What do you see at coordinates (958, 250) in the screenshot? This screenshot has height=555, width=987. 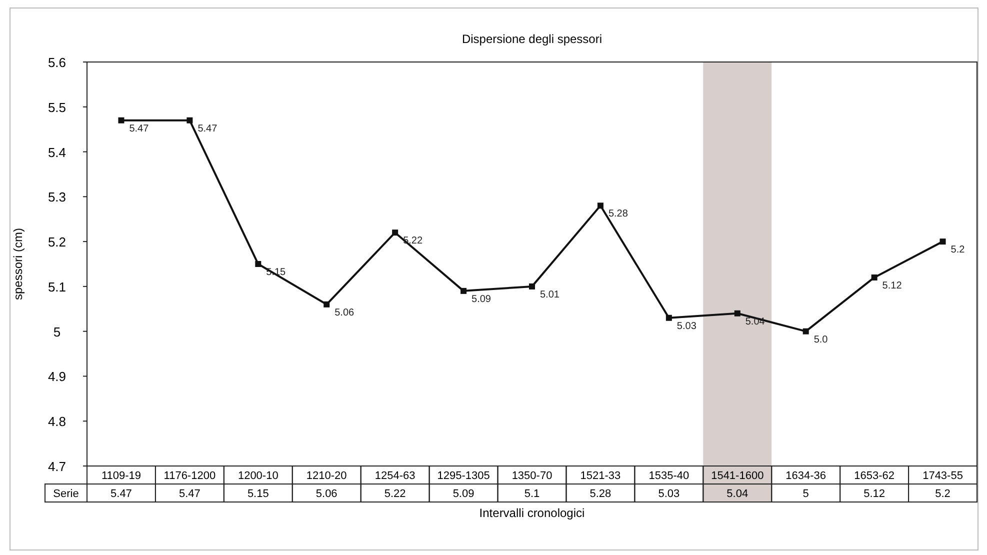 I see `annotation: 5.2` at bounding box center [958, 250].